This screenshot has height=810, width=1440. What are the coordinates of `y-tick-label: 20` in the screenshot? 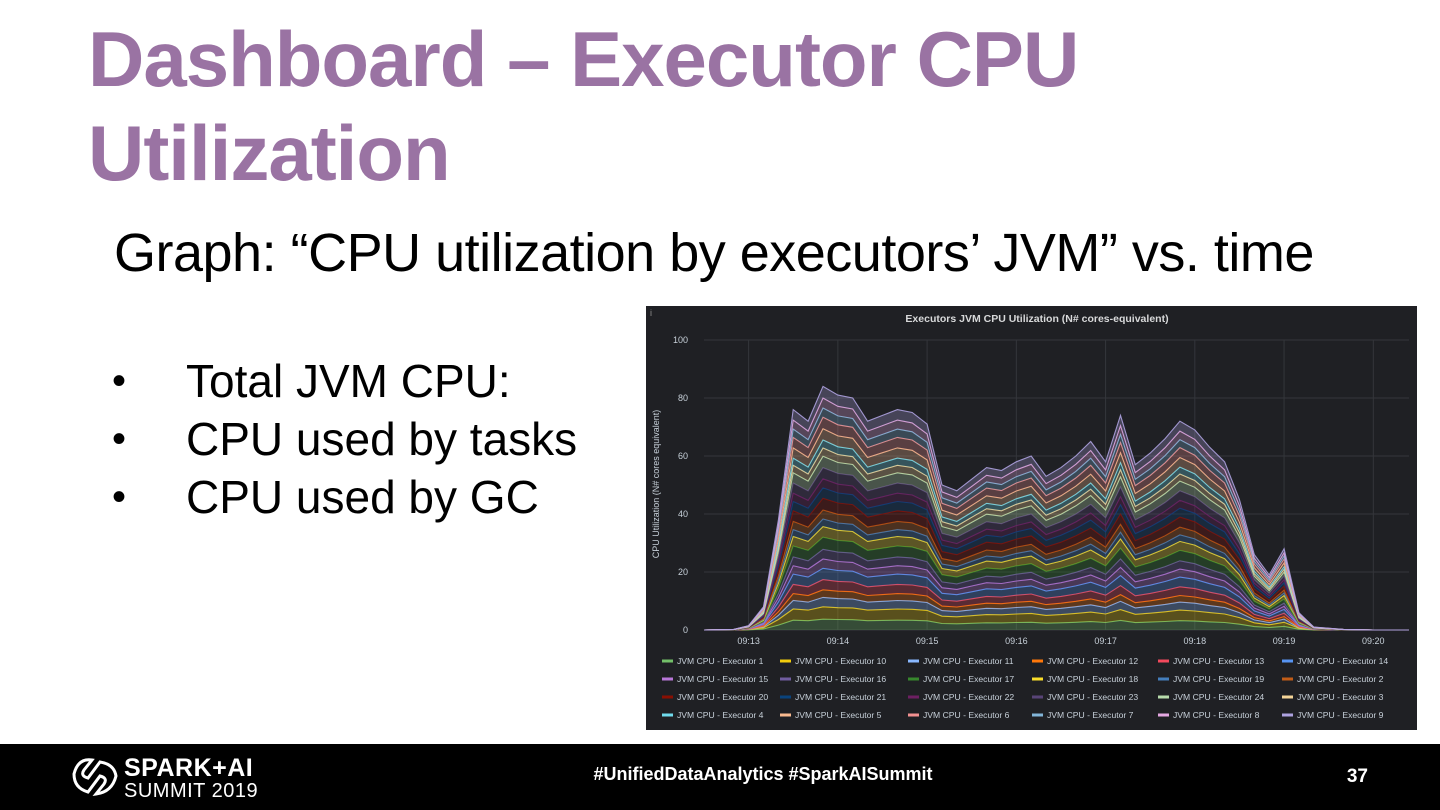 It's located at (683, 572).